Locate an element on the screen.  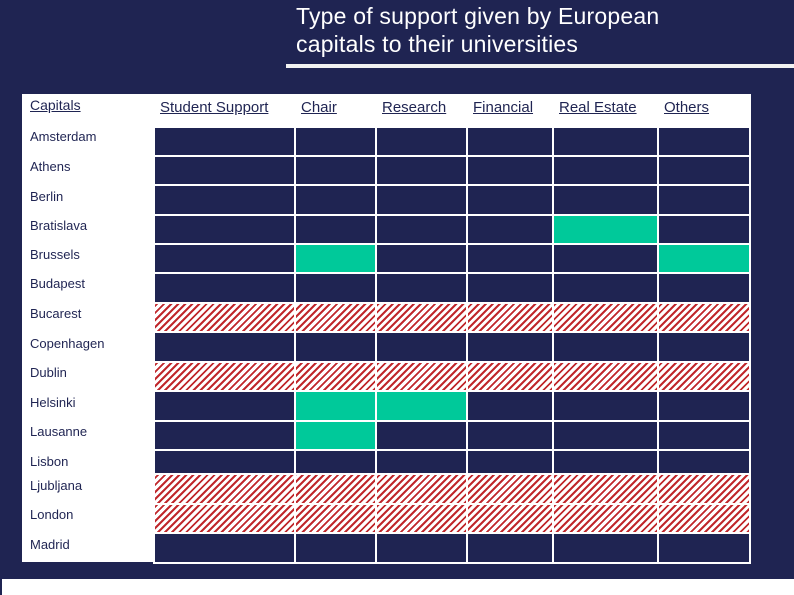
column-header: Financial is located at coordinates (503, 107).